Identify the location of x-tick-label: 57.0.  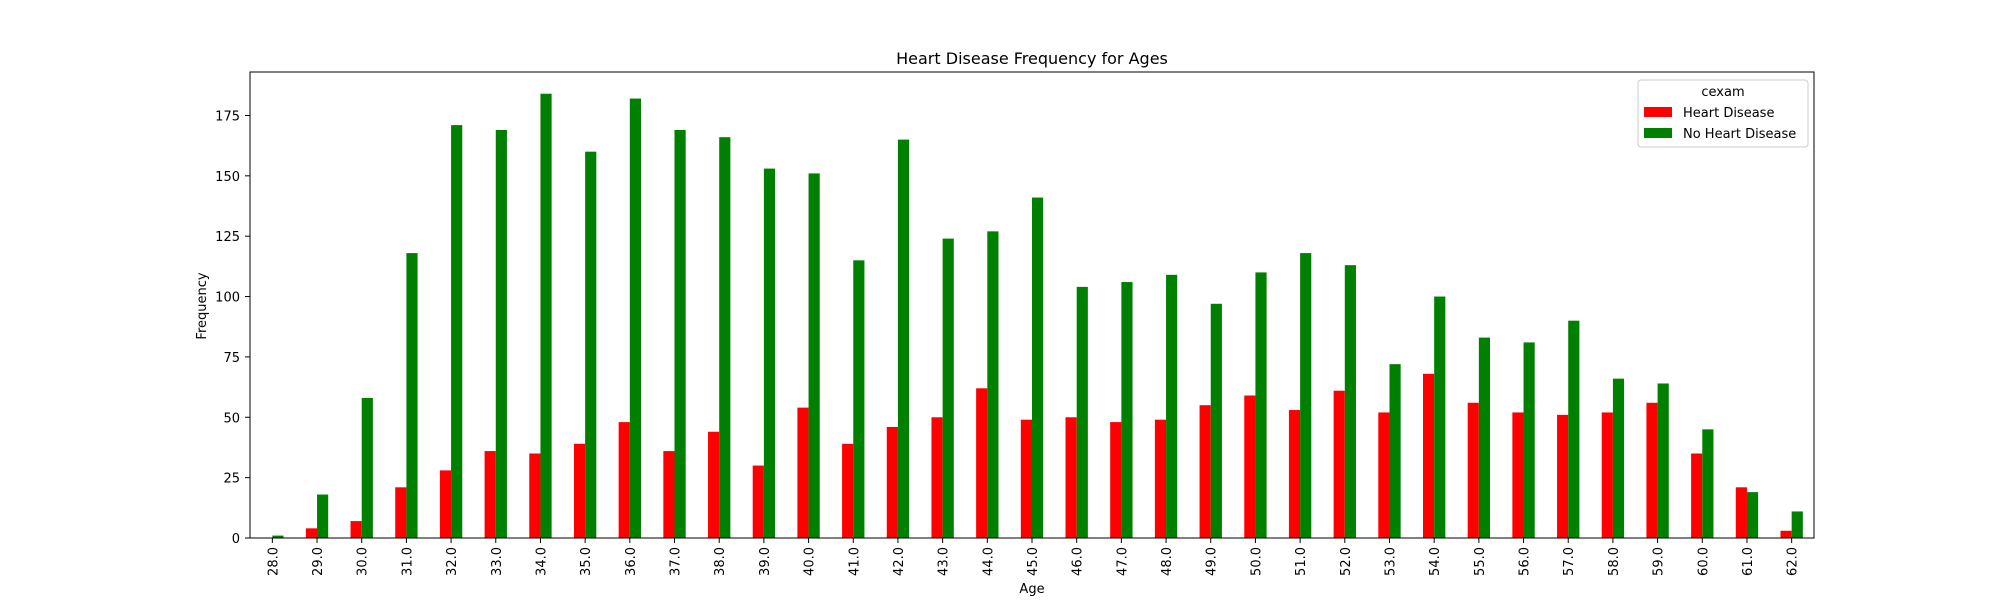
(1569, 561).